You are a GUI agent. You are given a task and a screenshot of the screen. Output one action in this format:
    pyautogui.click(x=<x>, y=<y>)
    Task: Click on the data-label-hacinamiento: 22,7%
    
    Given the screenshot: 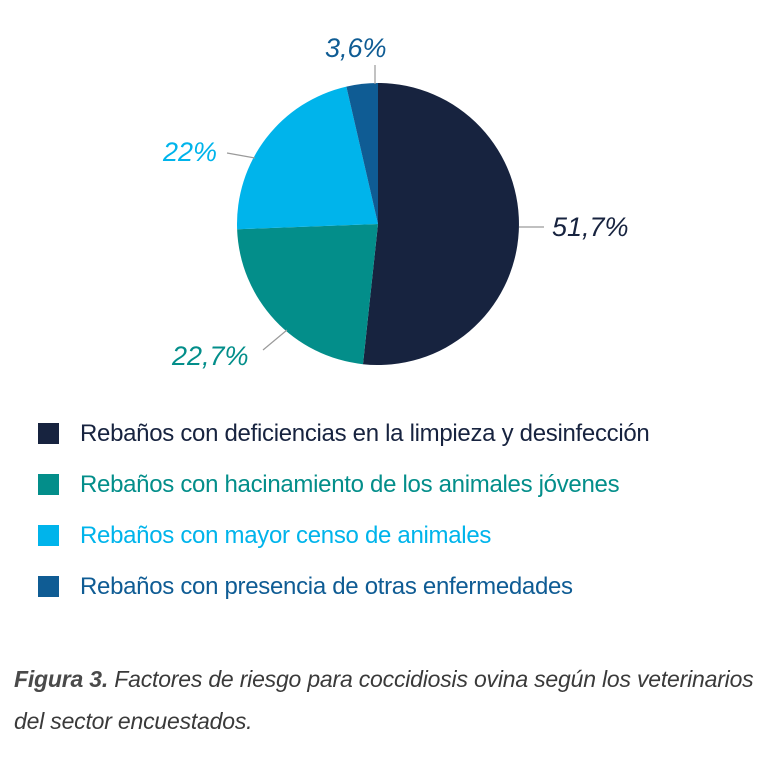 What is the action you would take?
    pyautogui.click(x=210, y=356)
    